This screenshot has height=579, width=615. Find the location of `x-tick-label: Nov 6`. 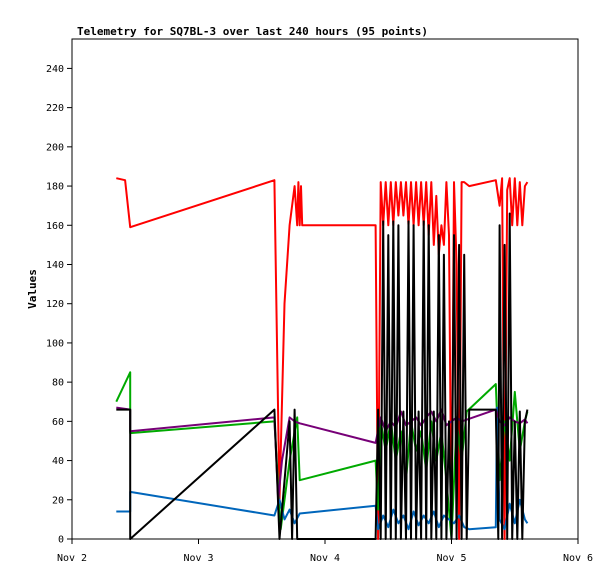

x-tick-label: Nov 6 is located at coordinates (578, 558).